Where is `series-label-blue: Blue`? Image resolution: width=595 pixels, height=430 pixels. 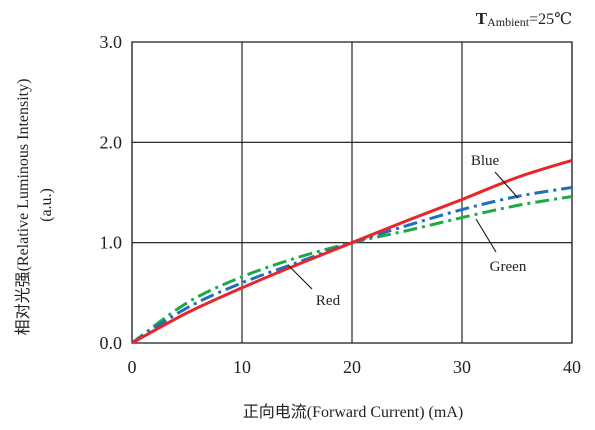 series-label-blue: Blue is located at coordinates (485, 161).